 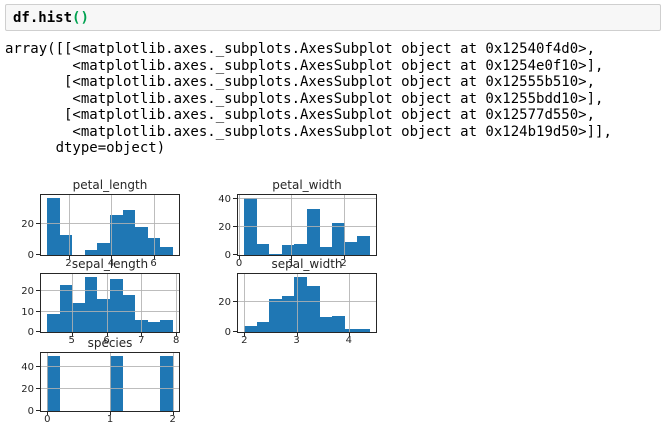 I want to click on subplot-title: species, so click(x=110, y=343).